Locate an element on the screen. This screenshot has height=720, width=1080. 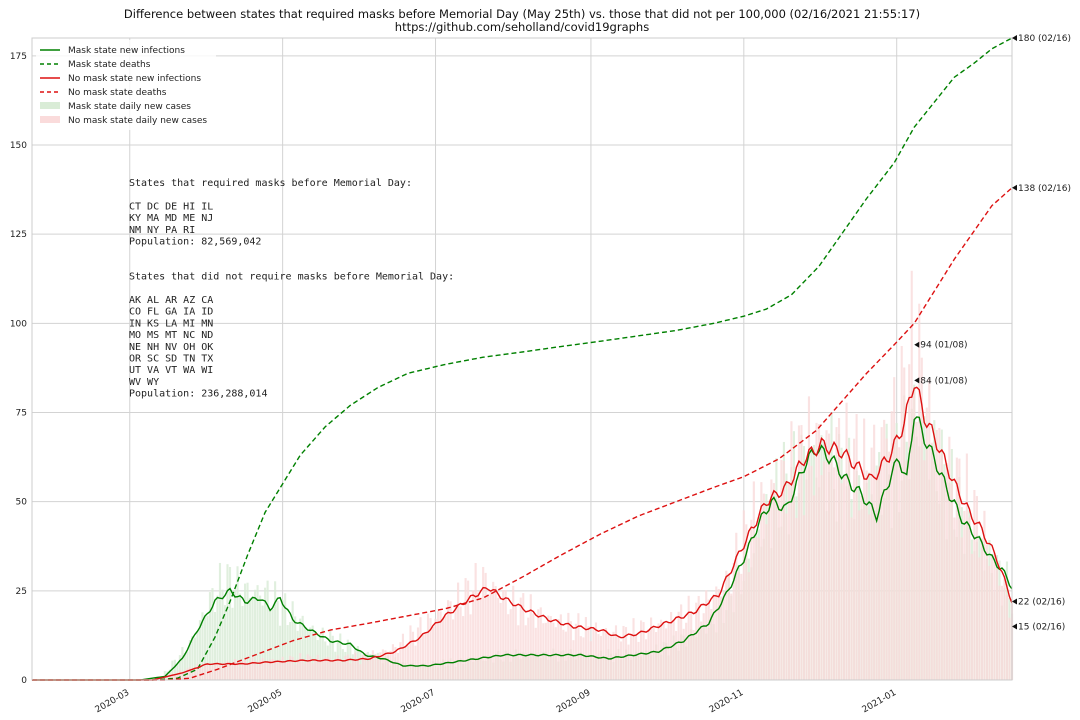
state-text-line: NM NY PA RI is located at coordinates (162, 230).